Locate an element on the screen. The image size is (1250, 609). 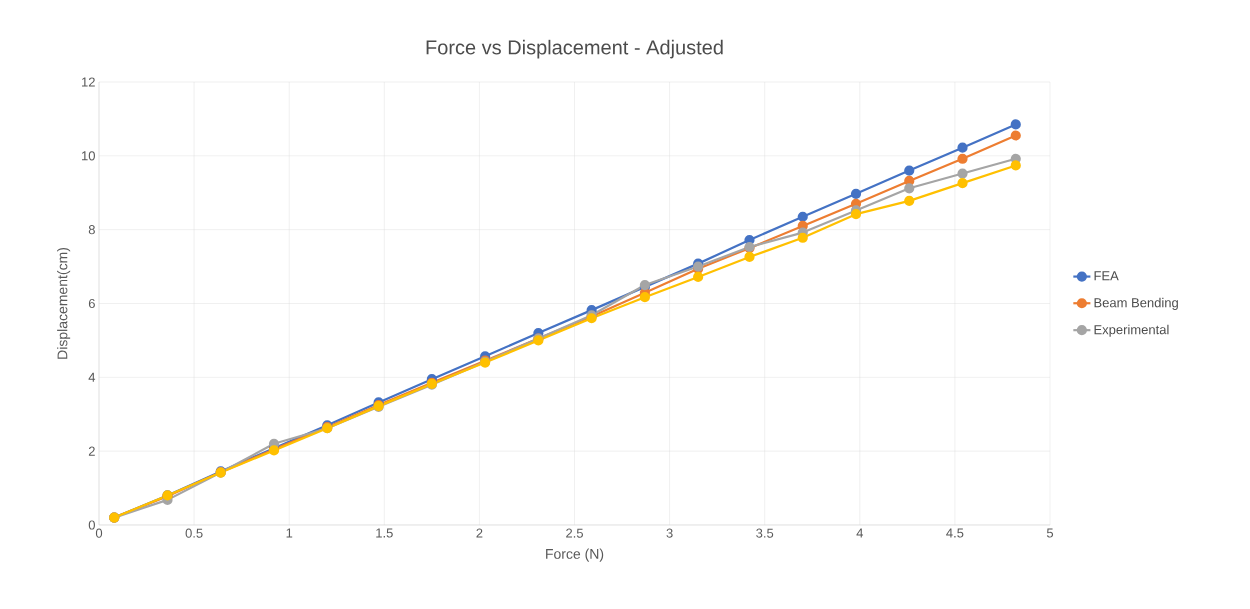
y-tick-label: 2 is located at coordinates (91, 451).